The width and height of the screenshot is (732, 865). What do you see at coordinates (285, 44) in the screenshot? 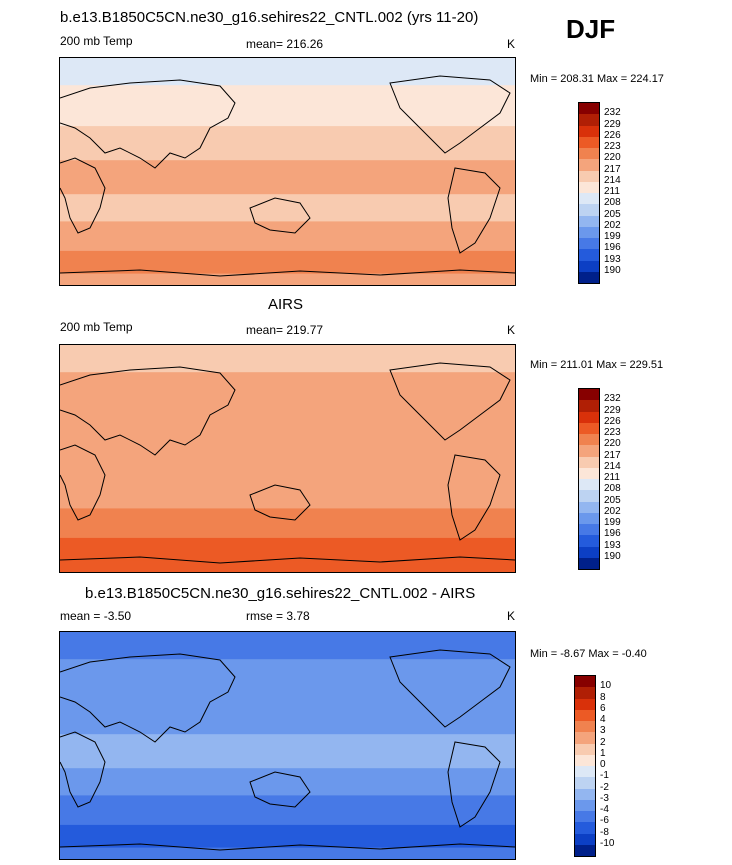
I see `panel1-mean-label: mean= 216.26` at bounding box center [285, 44].